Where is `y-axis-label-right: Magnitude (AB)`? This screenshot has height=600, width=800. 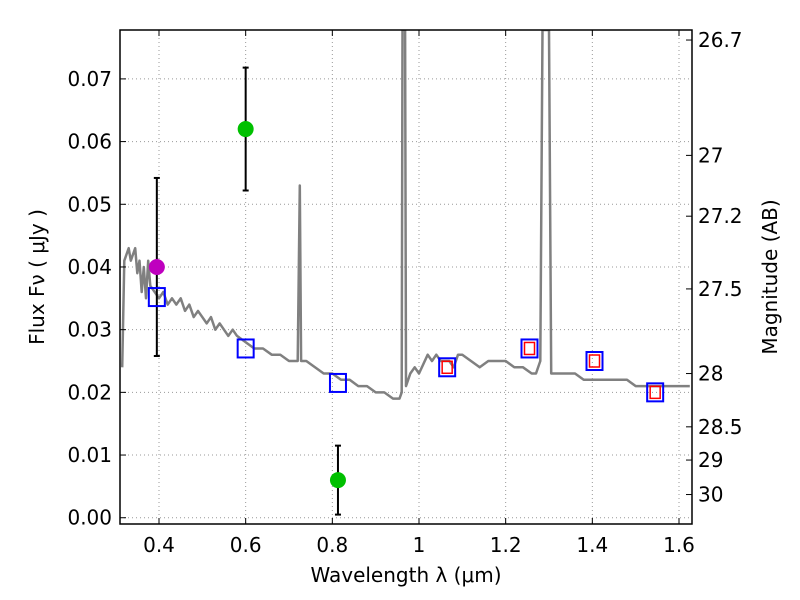
y-axis-label-right: Magnitude (AB) is located at coordinates (770, 276).